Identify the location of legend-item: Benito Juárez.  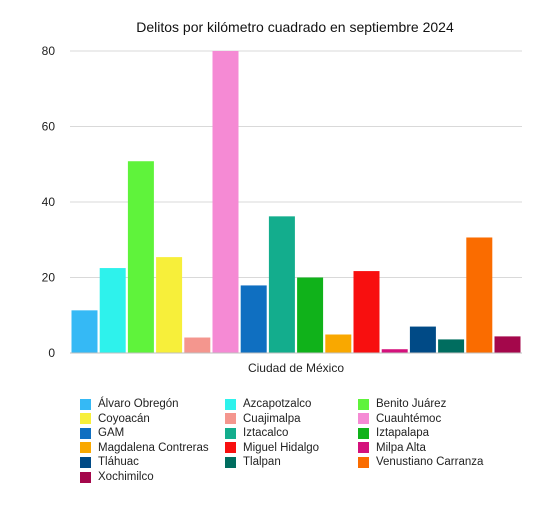
(402, 404).